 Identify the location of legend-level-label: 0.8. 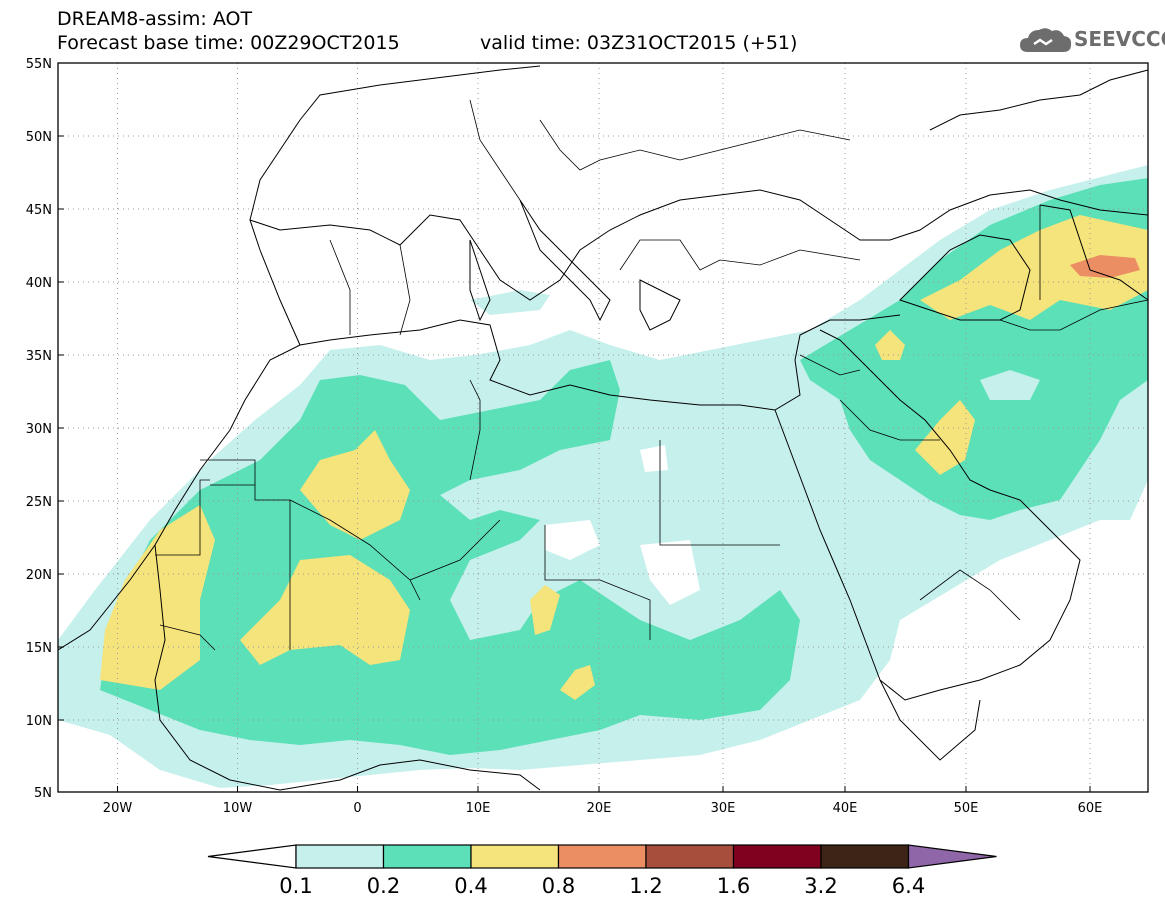
(558, 886).